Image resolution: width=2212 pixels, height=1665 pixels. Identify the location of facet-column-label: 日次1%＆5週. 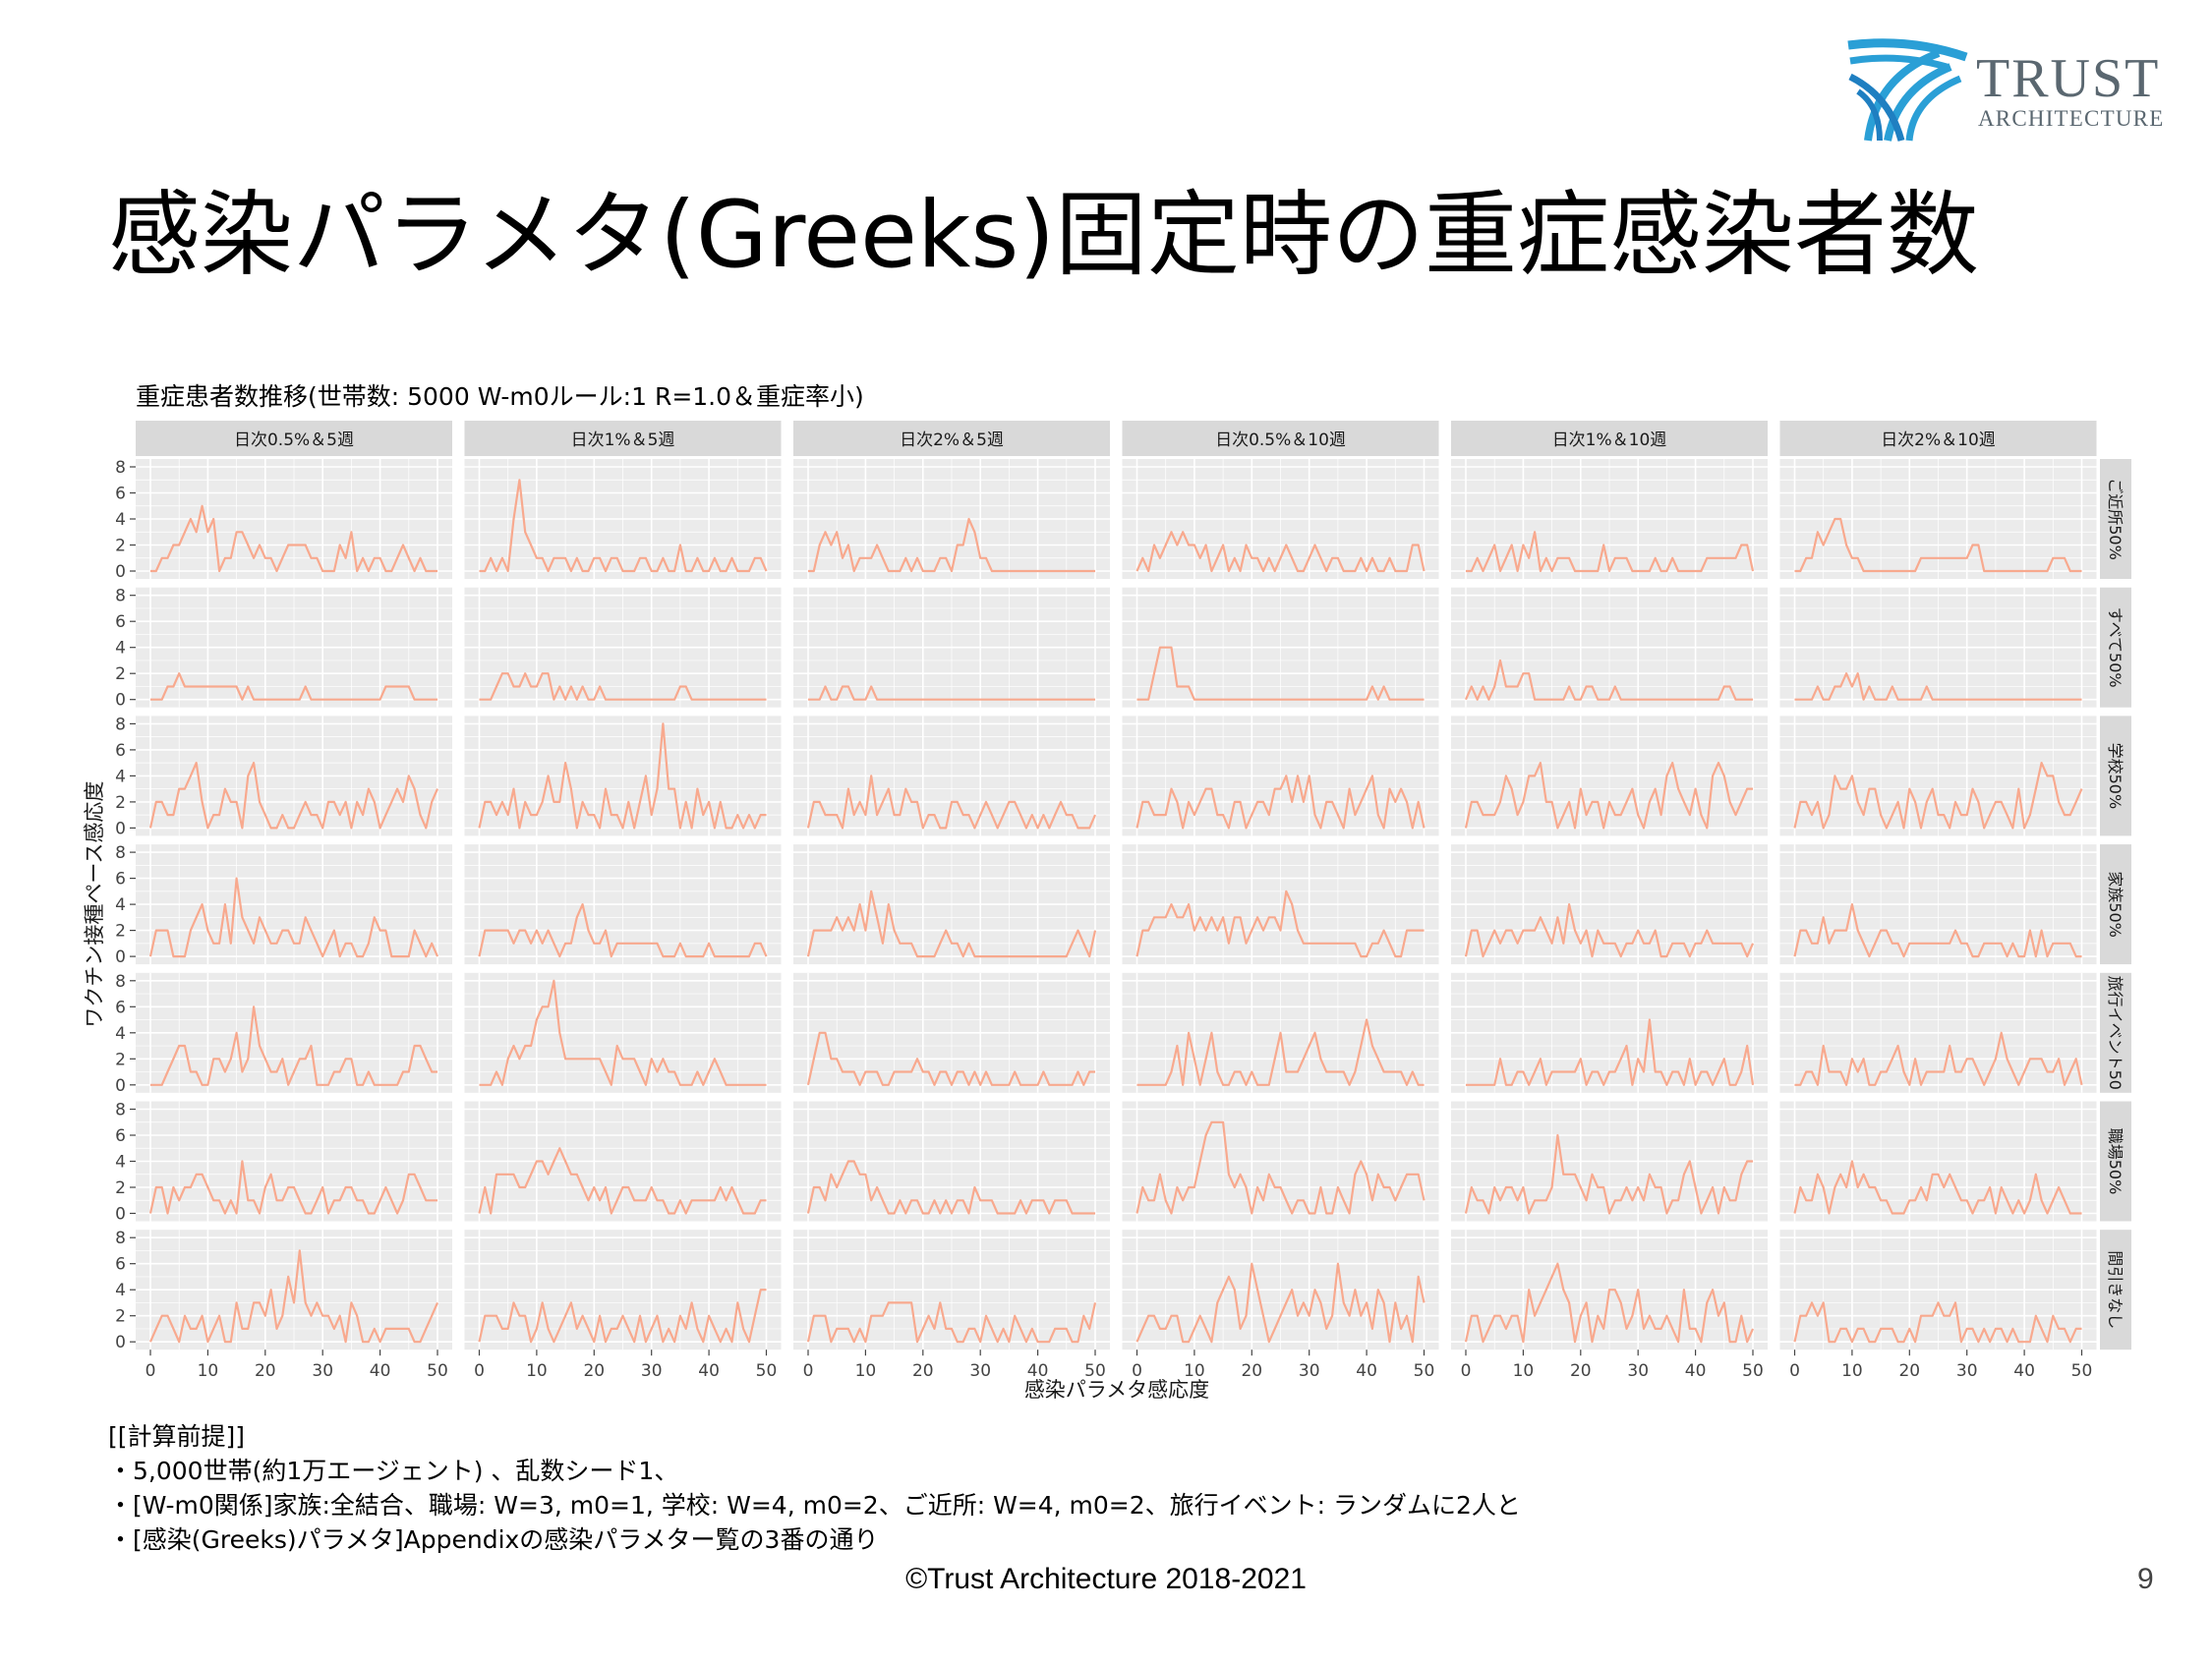
(623, 440).